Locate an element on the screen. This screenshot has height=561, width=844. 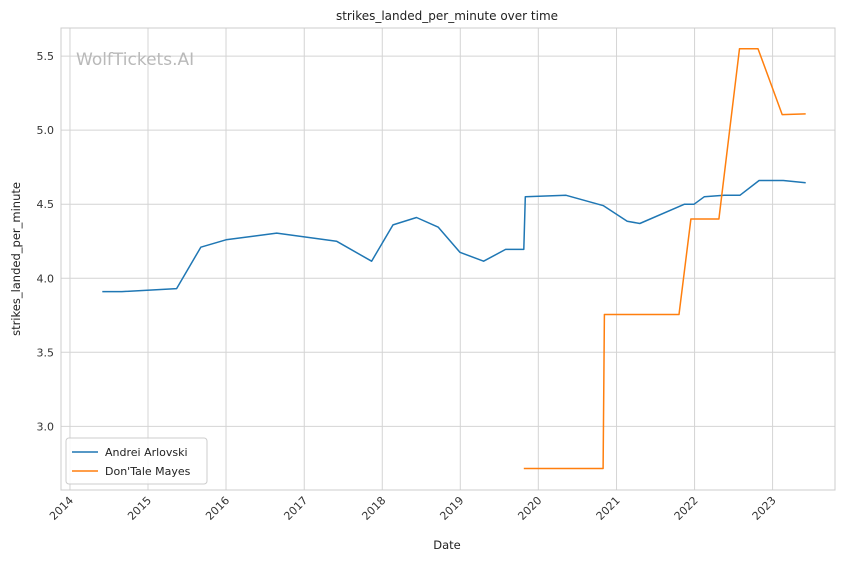
y-tick-label: 5.5 is located at coordinates (46, 56).